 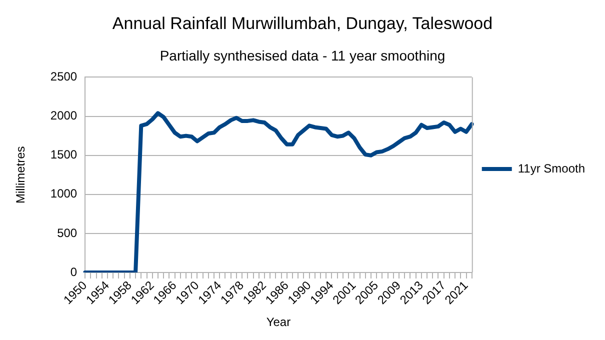 I want to click on y-tick-label: 2500, so click(x=64, y=77).